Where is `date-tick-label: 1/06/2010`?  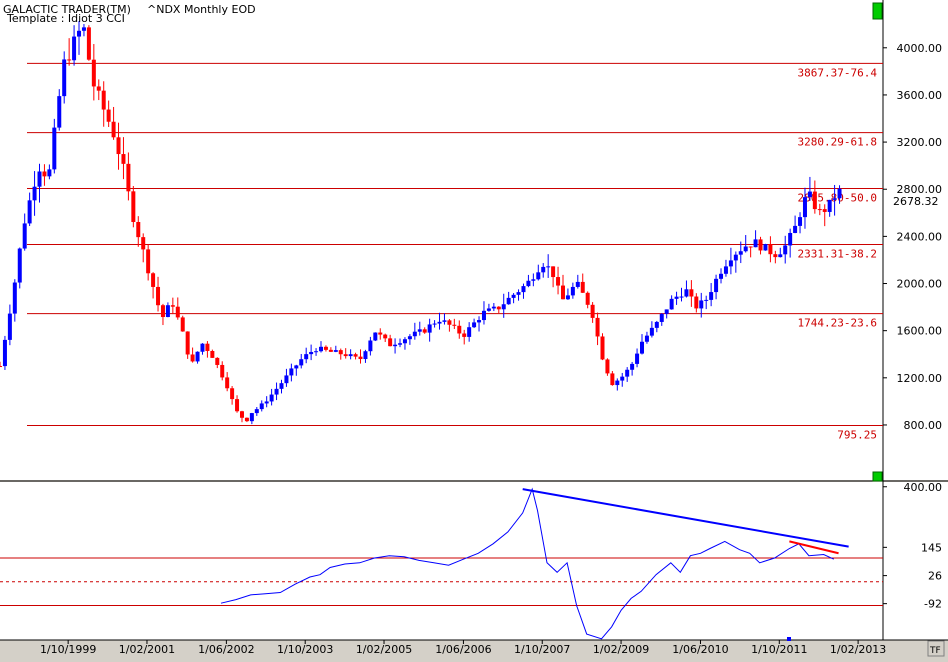 date-tick-label: 1/06/2010 is located at coordinates (700, 649).